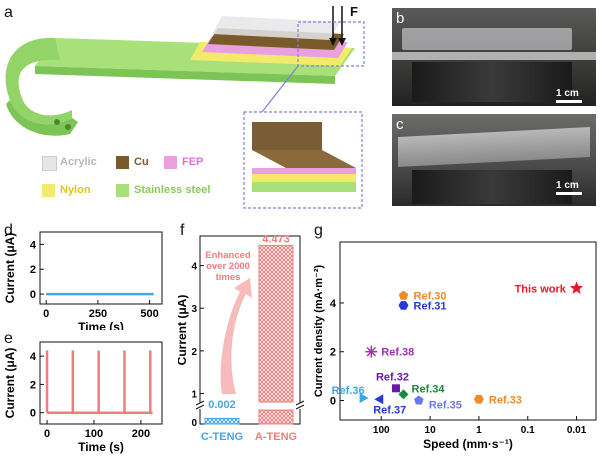  What do you see at coordinates (98, 314) in the screenshot?
I see `x-tick-label: 250` at bounding box center [98, 314].